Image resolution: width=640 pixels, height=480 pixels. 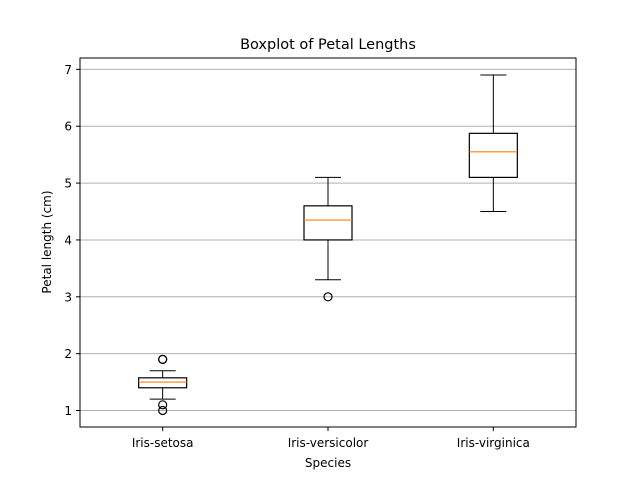 What do you see at coordinates (68, 184) in the screenshot?
I see `y-tick-label: 5` at bounding box center [68, 184].